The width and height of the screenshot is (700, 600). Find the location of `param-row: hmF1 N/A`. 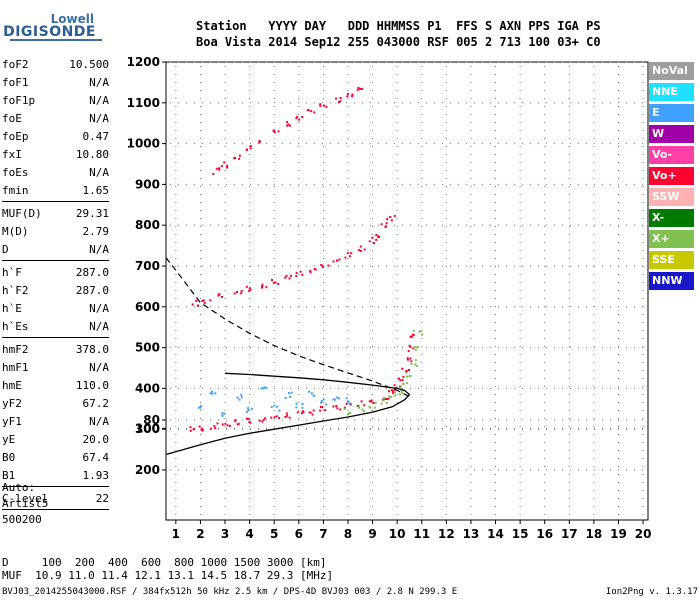

param-row: hmF1 N/A is located at coordinates (55, 367).